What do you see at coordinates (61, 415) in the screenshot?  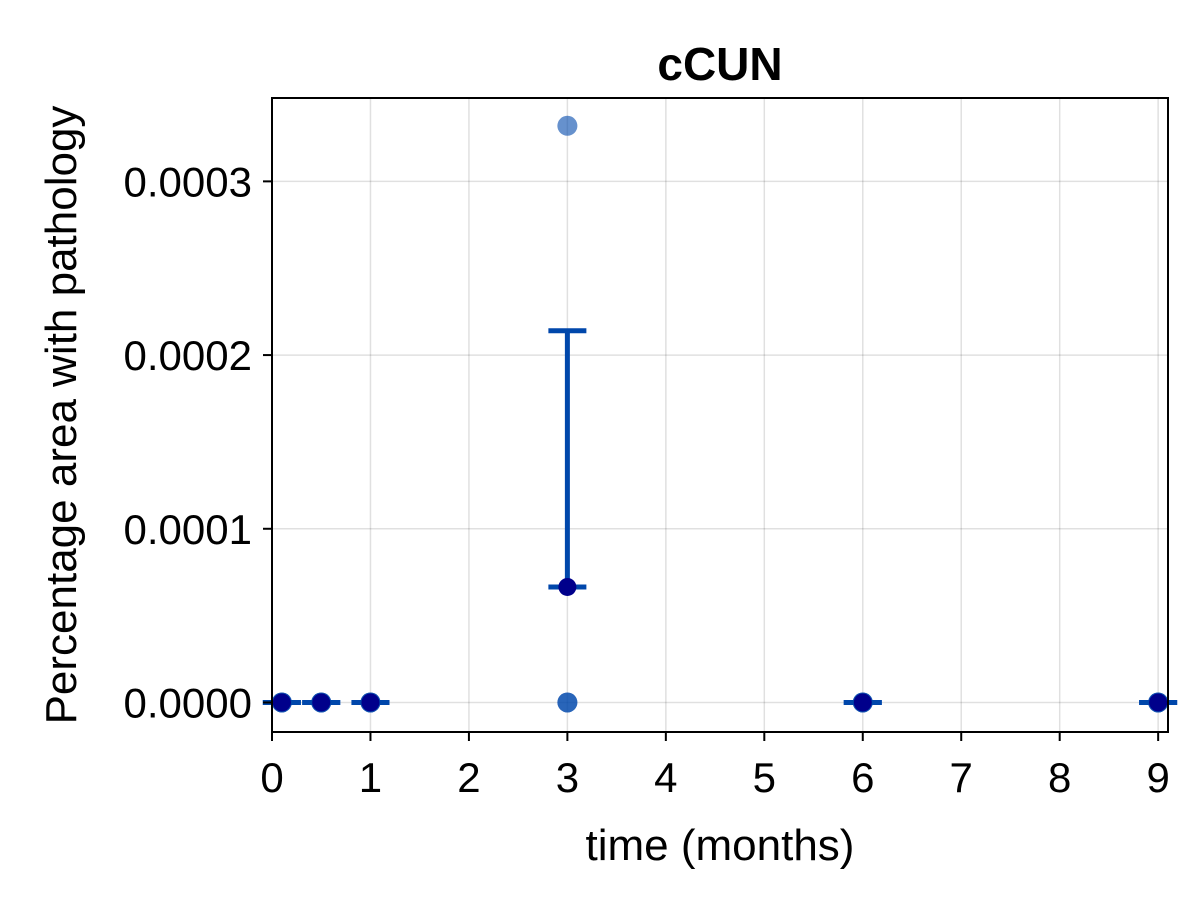 I see `y-axis-label: Percentage area with pathology` at bounding box center [61, 415].